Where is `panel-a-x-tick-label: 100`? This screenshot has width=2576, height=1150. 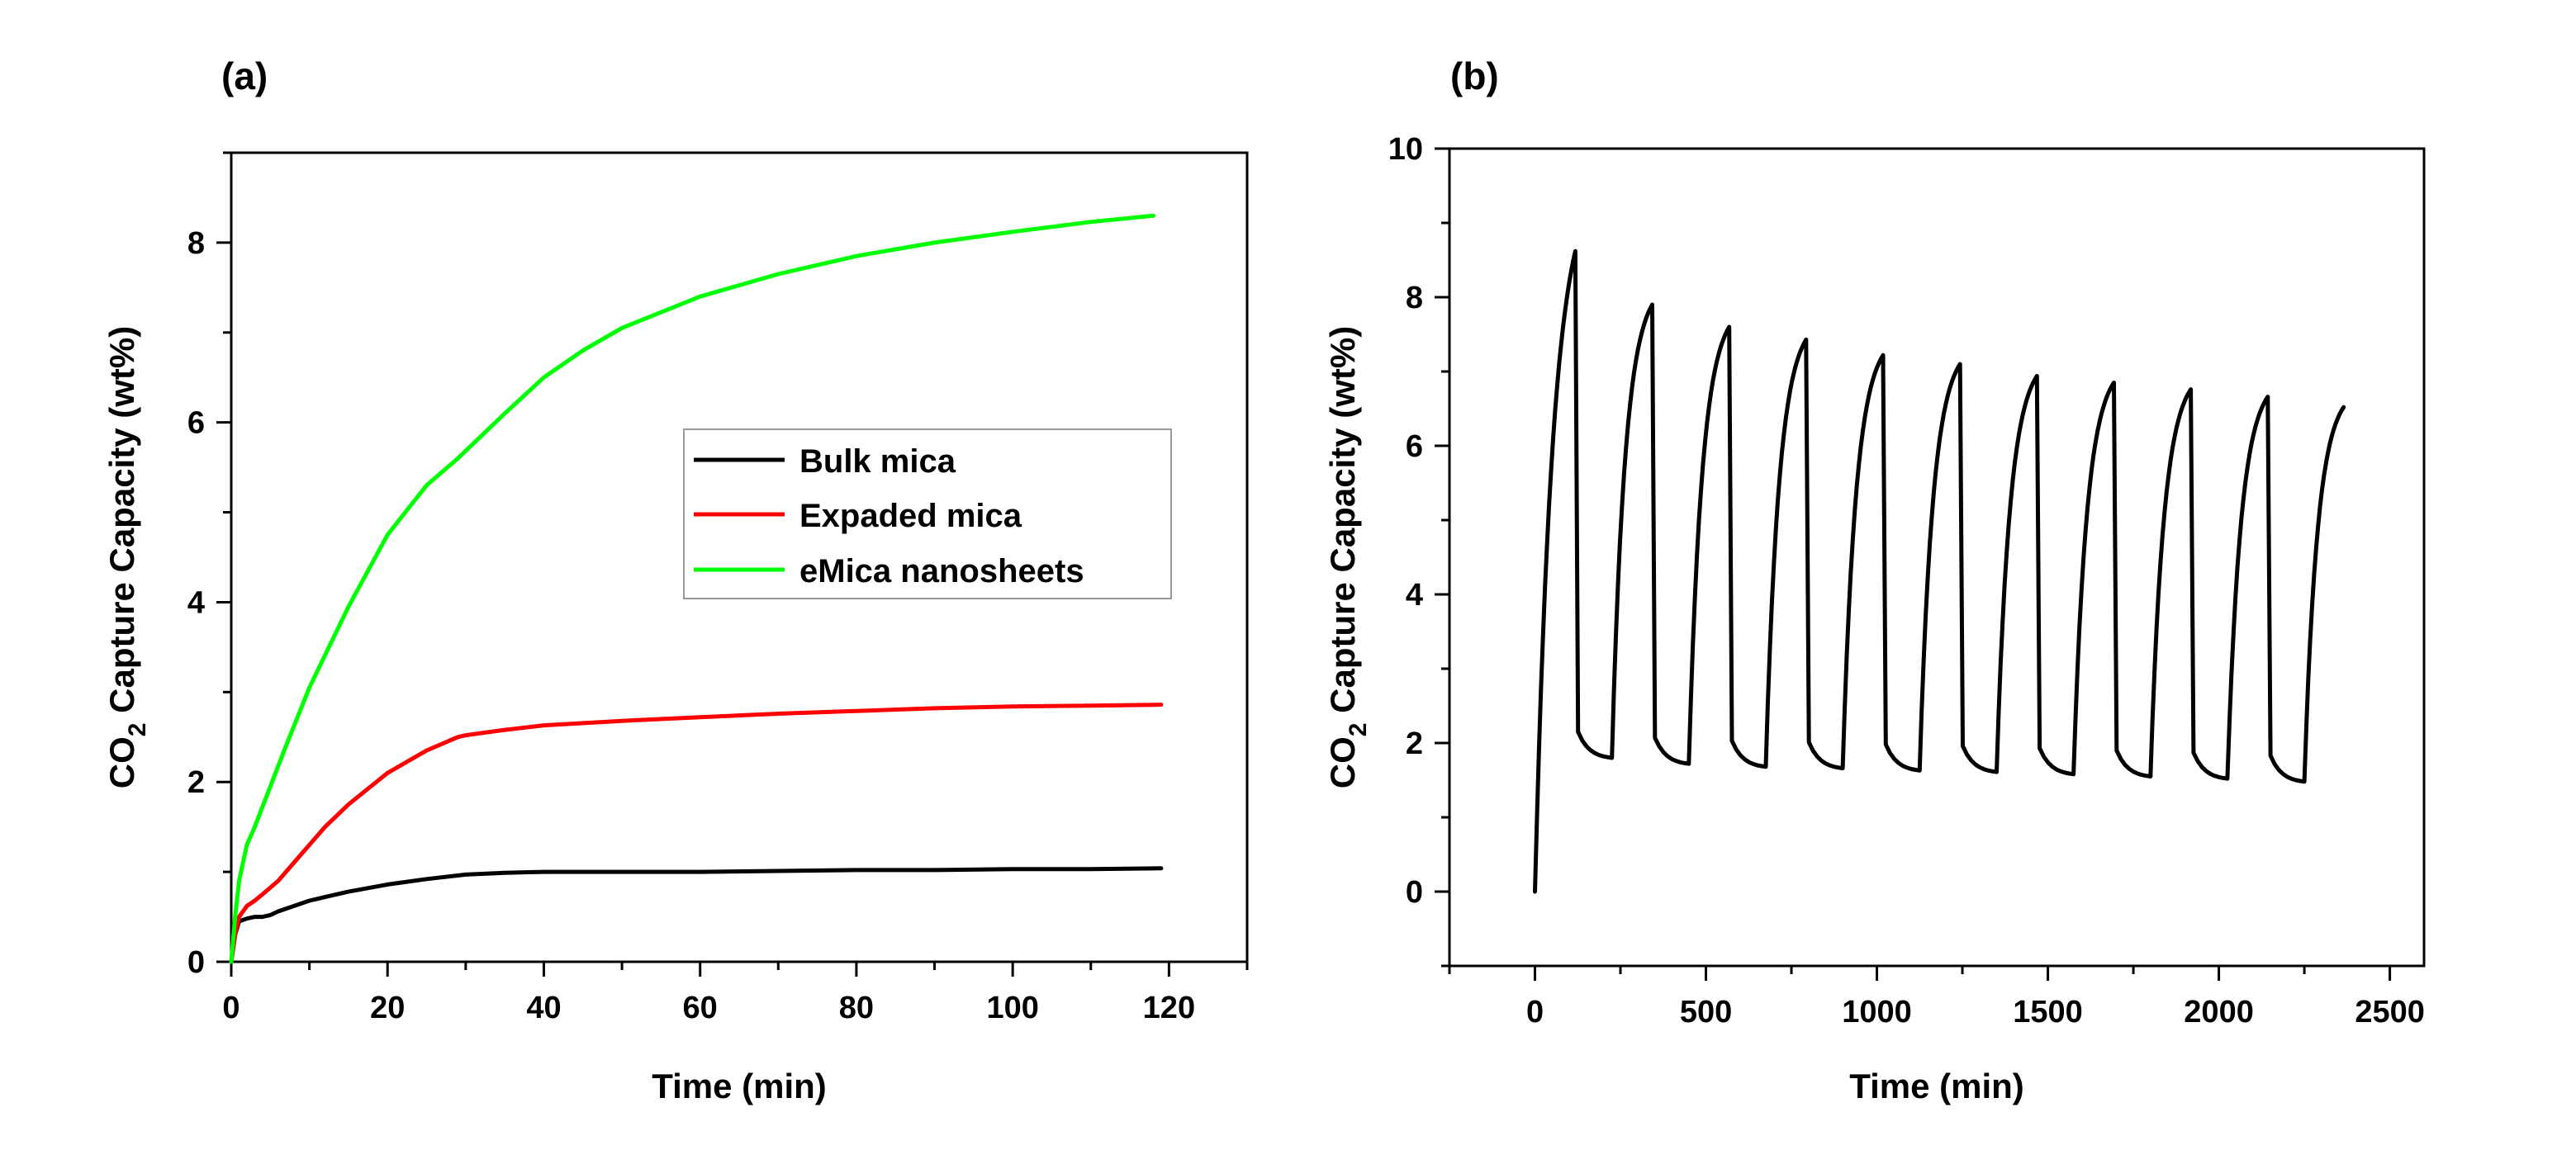
panel-a-x-tick-label: 100 is located at coordinates (1012, 1008).